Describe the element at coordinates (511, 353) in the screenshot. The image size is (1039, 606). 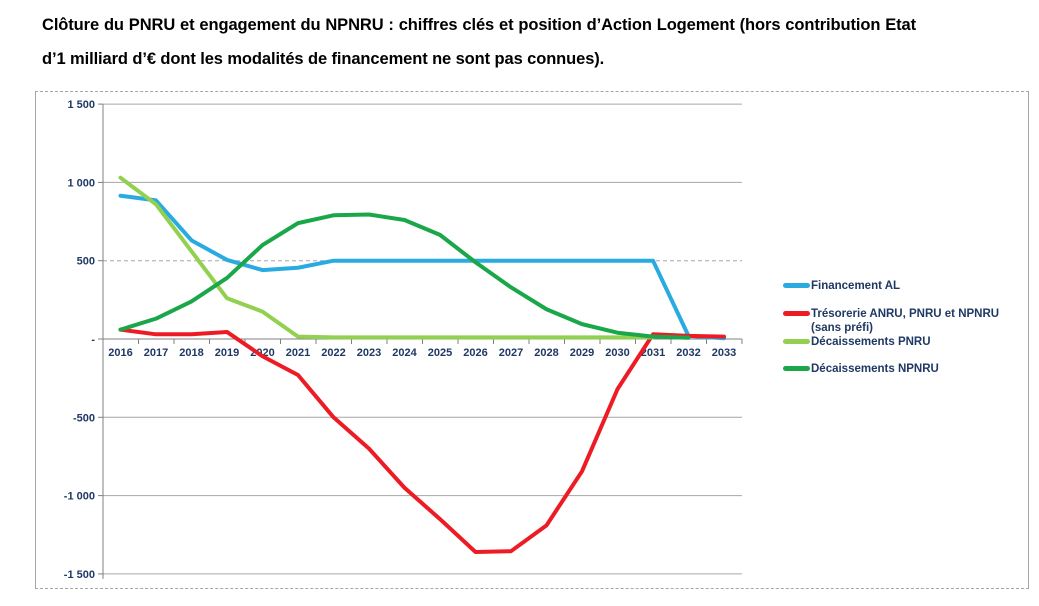
I see `x-axis-label: 2027` at that location.